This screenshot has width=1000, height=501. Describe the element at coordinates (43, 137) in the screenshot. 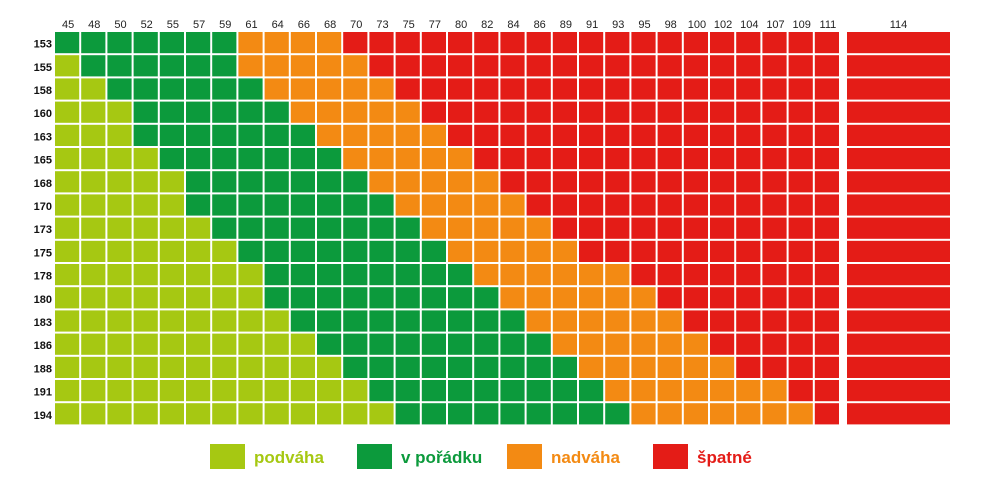

I see `height-label: 163` at that location.